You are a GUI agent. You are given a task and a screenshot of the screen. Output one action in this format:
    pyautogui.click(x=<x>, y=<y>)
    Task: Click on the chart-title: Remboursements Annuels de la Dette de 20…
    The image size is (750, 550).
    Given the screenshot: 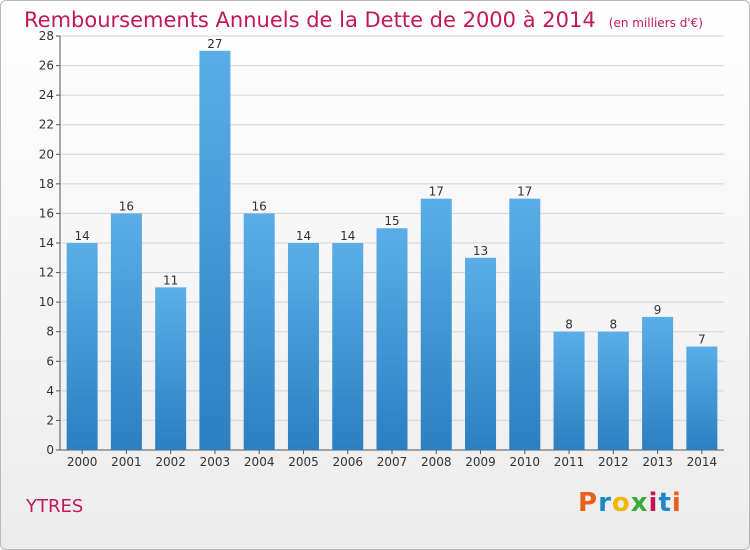 What is the action you would take?
    pyautogui.click(x=310, y=20)
    